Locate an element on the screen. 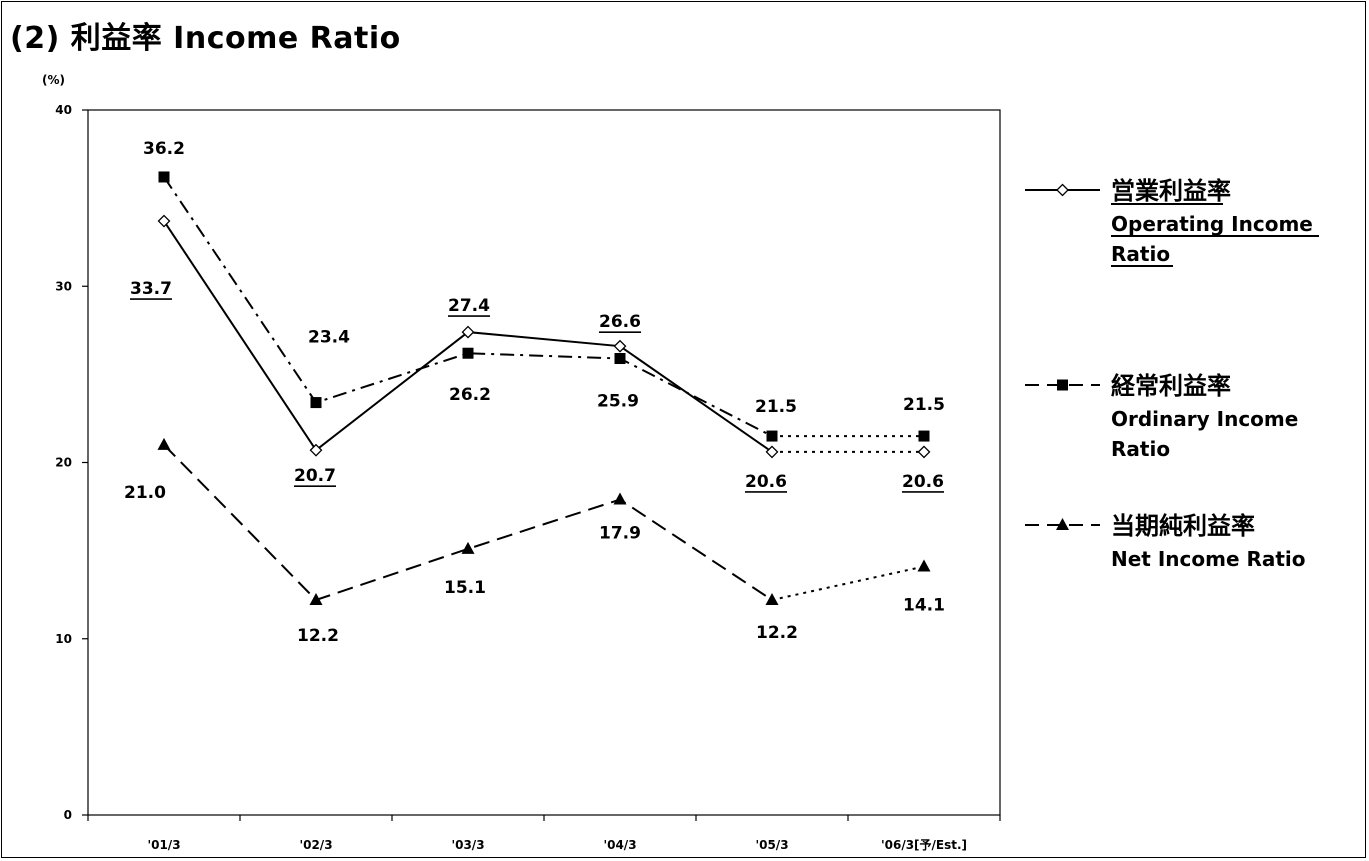 This screenshot has height=861, width=1369. data-label-operating: 26.6 is located at coordinates (620, 322).